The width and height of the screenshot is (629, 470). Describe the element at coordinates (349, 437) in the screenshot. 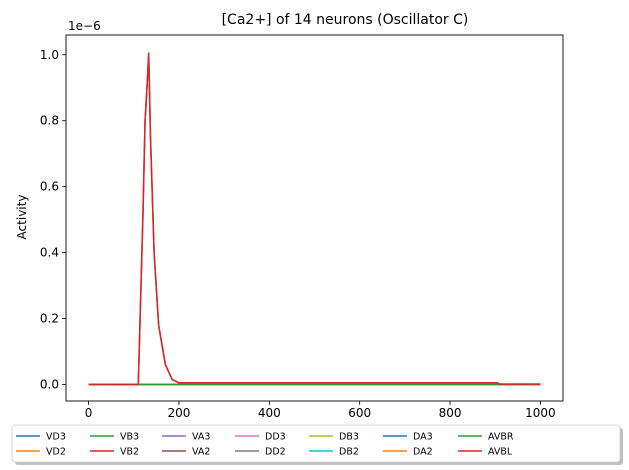

I see `legend-label-db3: DB3` at that location.